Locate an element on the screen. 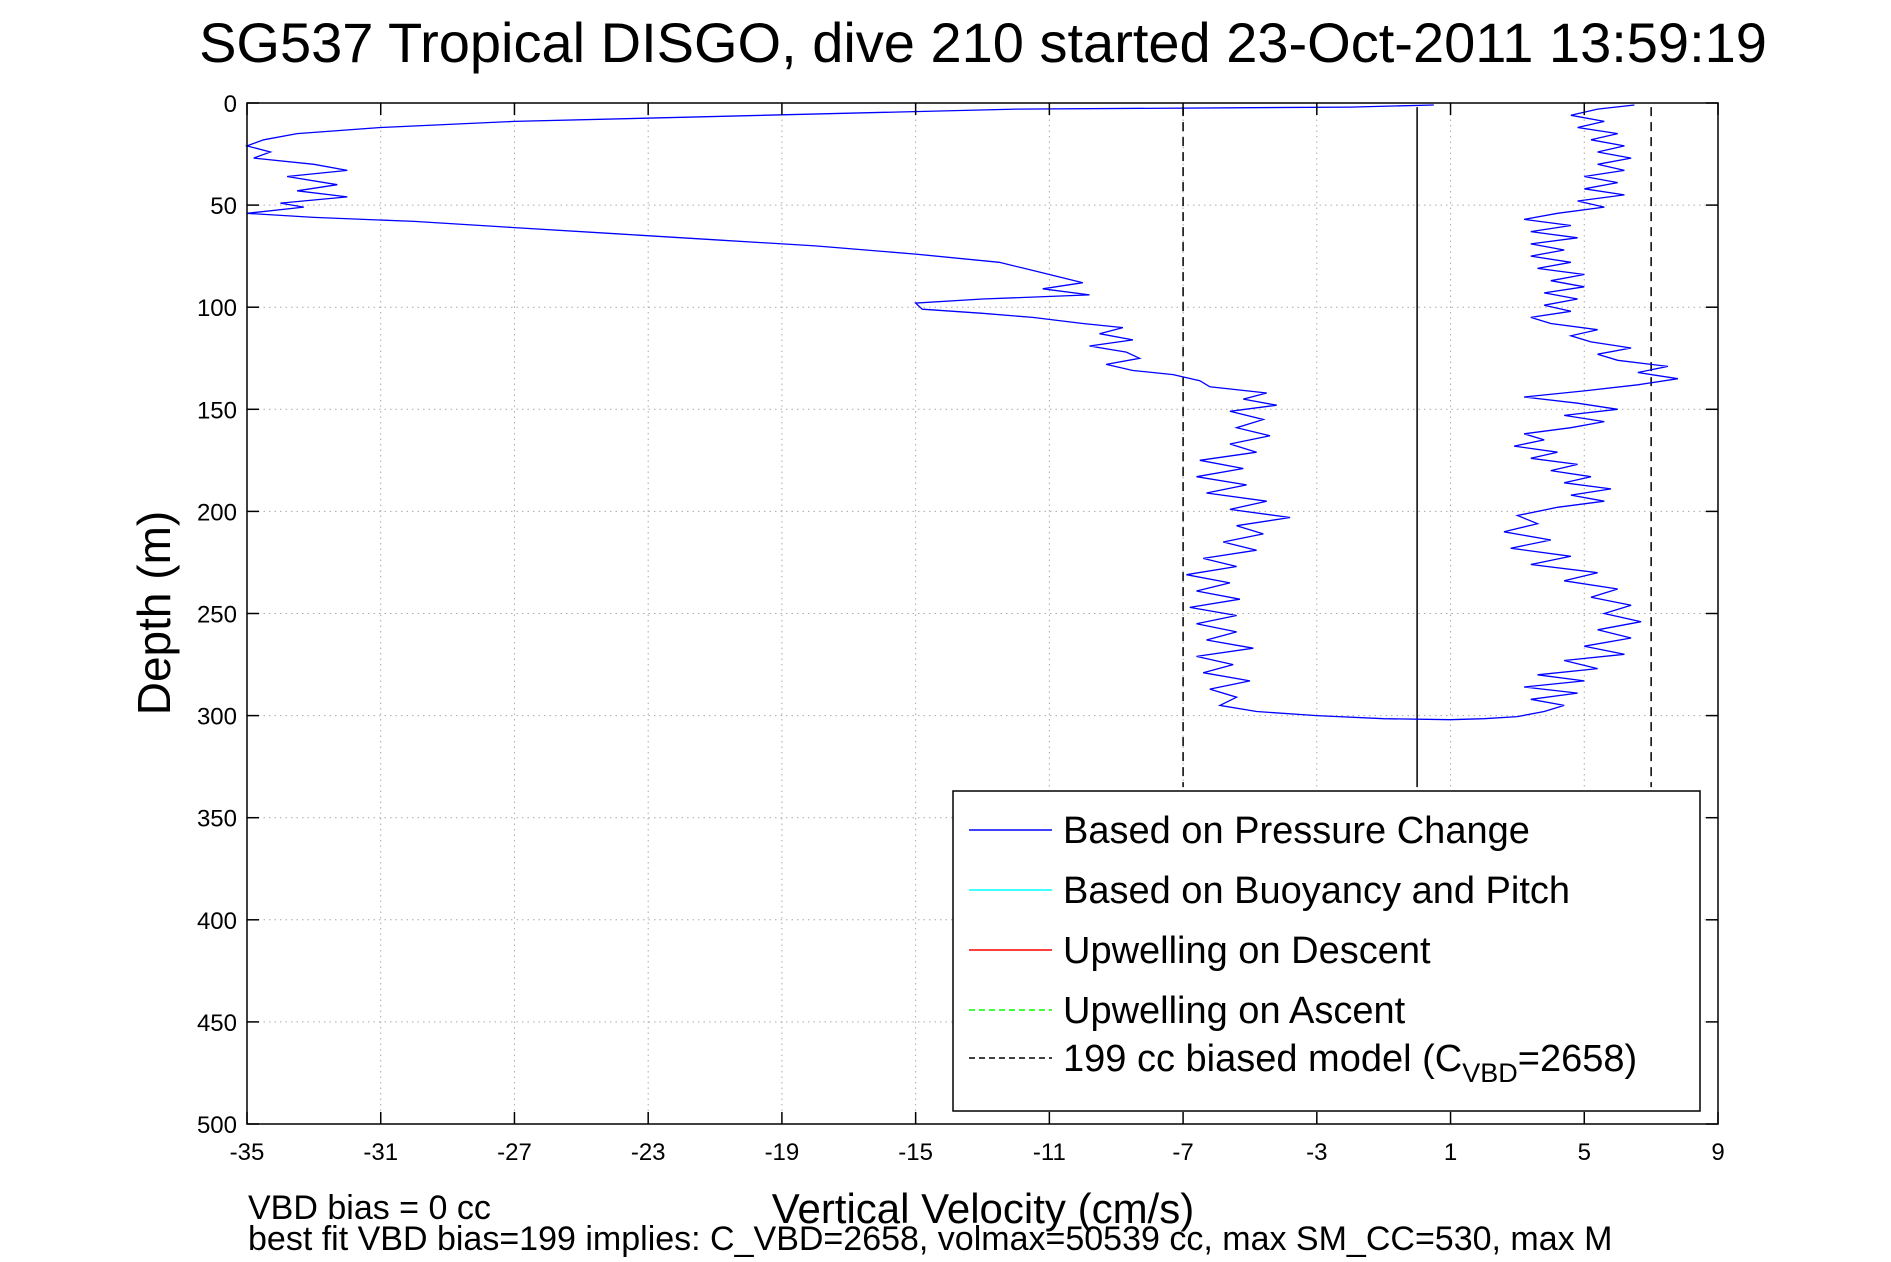  x-tick-label: 1 is located at coordinates (1450, 1152).